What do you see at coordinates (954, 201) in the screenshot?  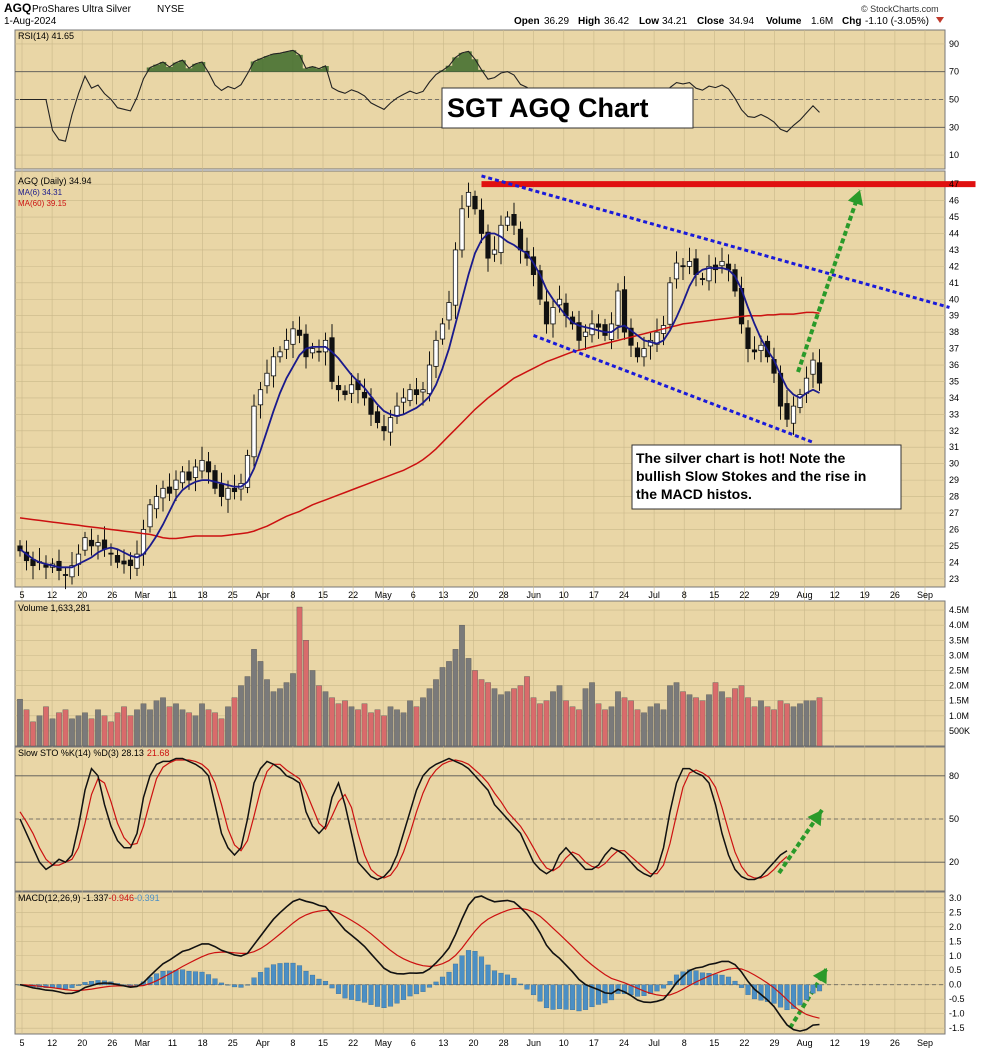 I see `axis-tick-label: 46` at bounding box center [954, 201].